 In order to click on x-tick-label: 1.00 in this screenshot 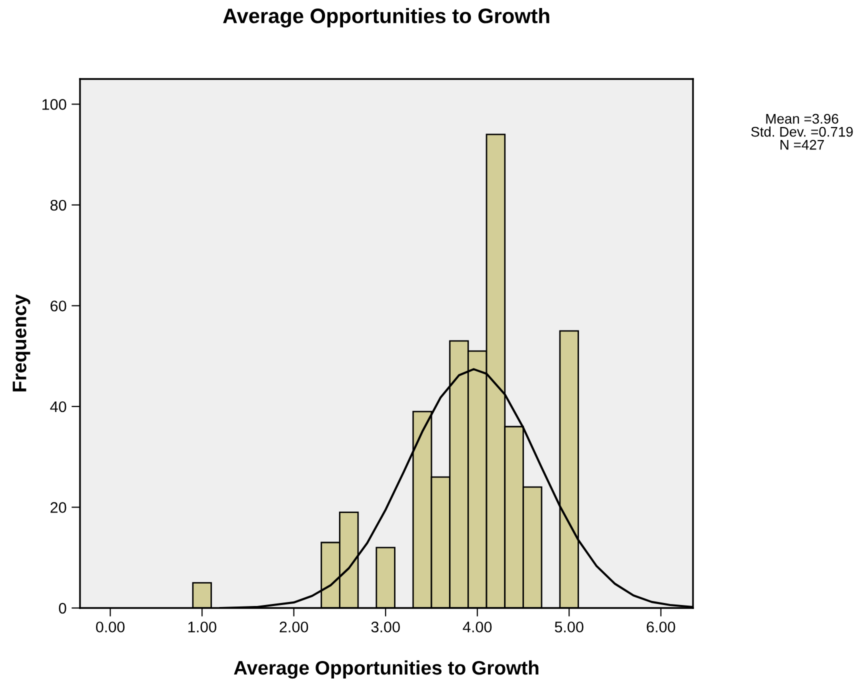, I will do `click(202, 627)`.